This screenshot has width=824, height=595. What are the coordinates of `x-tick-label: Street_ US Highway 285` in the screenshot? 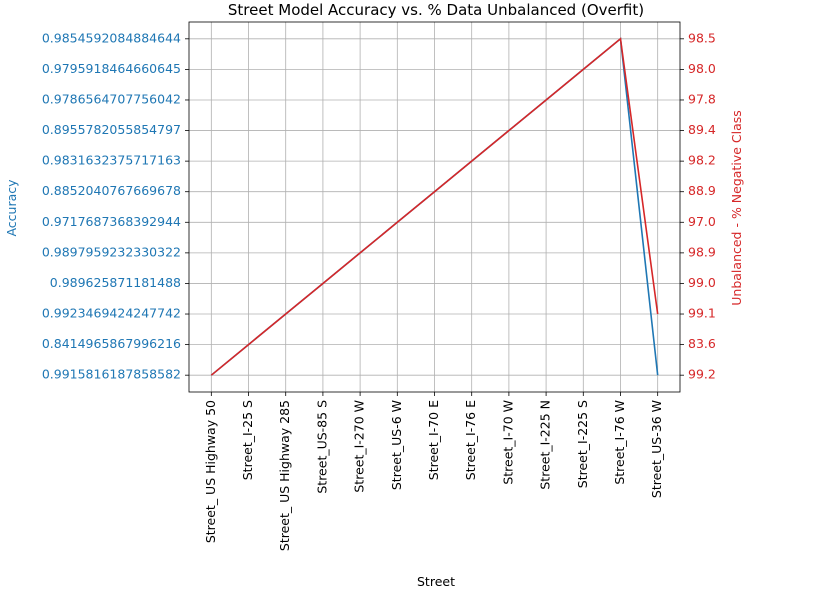 It's located at (284, 475).